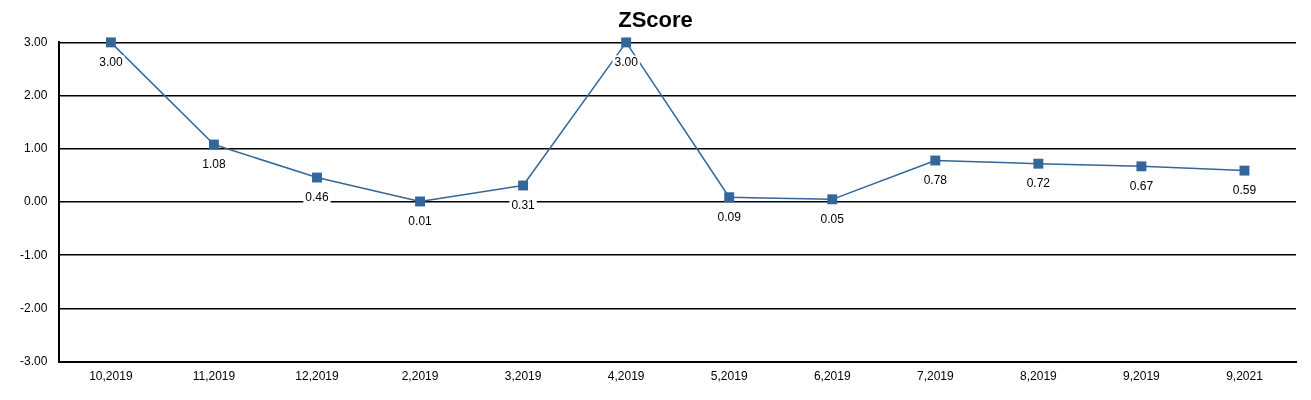 Image resolution: width=1311 pixels, height=400 pixels. Describe the element at coordinates (729, 376) in the screenshot. I see `x-tick-label: 5,2019` at that location.